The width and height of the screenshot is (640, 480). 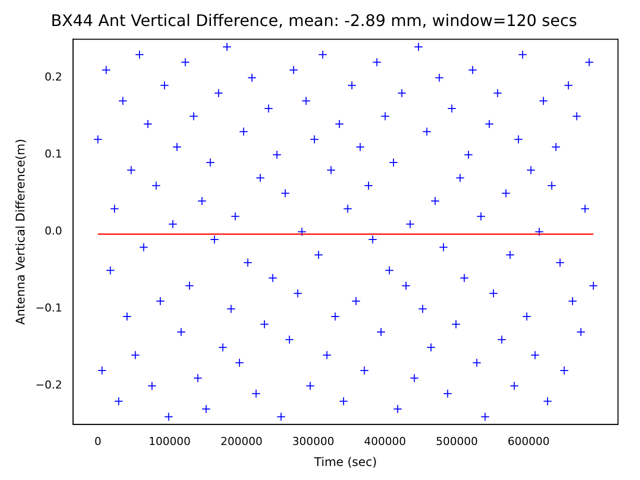 I want to click on x-tick-label: 500000, so click(x=457, y=441).